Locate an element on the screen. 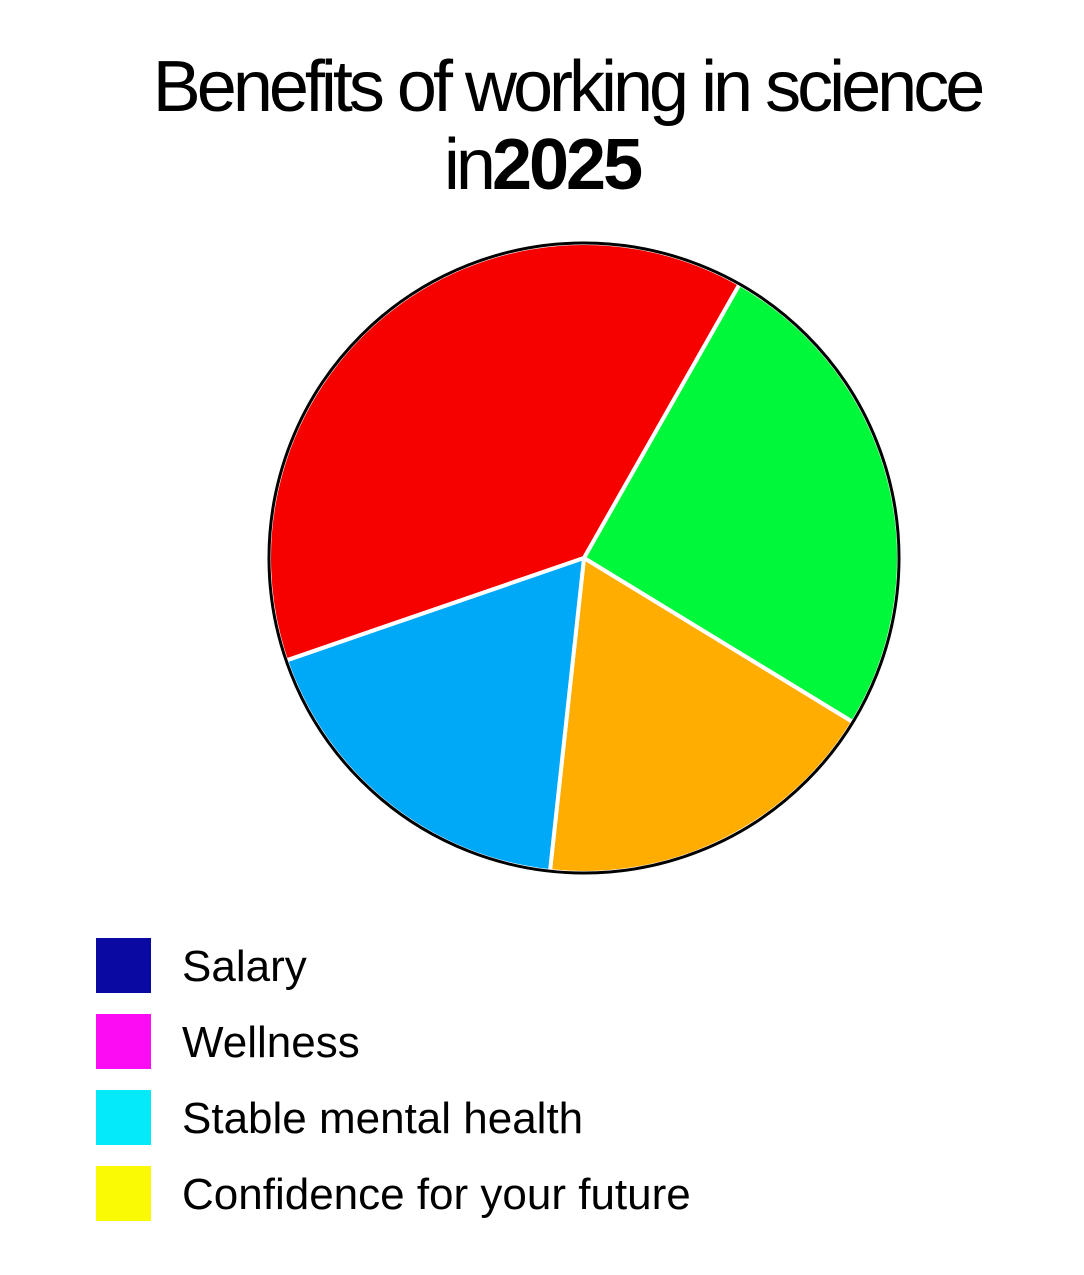 The image size is (1084, 1275). chart-title-line-1: Benefits of working in science is located at coordinates (568, 87).